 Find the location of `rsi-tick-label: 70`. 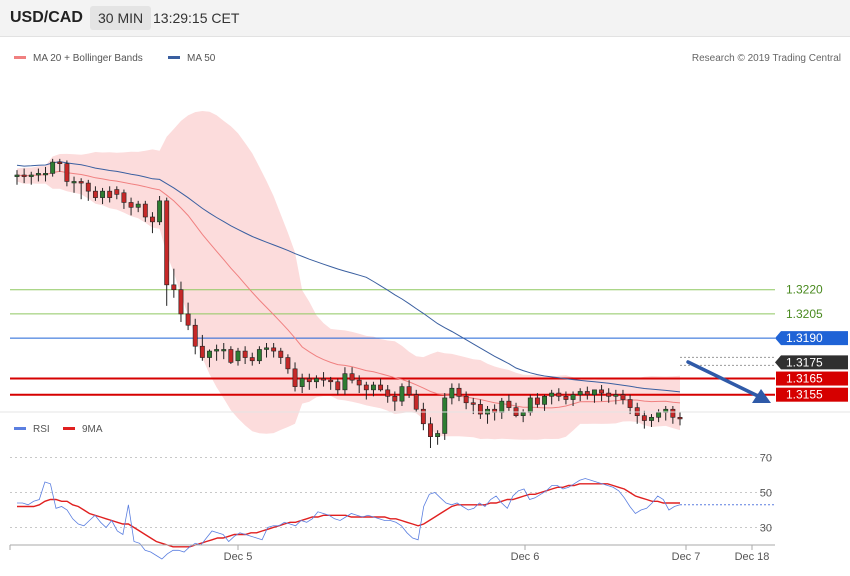

rsi-tick-label: 70 is located at coordinates (766, 459).